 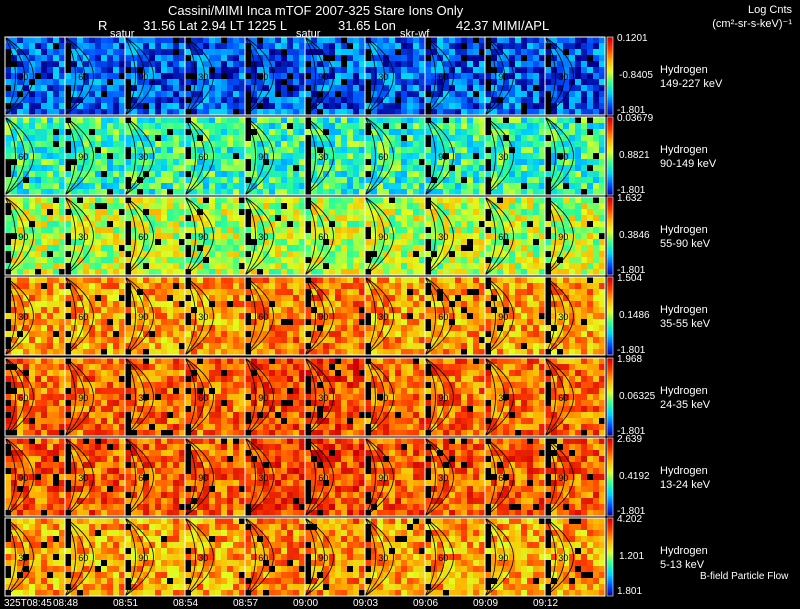 I want to click on colorbar-mid-label: 0.4192, so click(x=634, y=476).